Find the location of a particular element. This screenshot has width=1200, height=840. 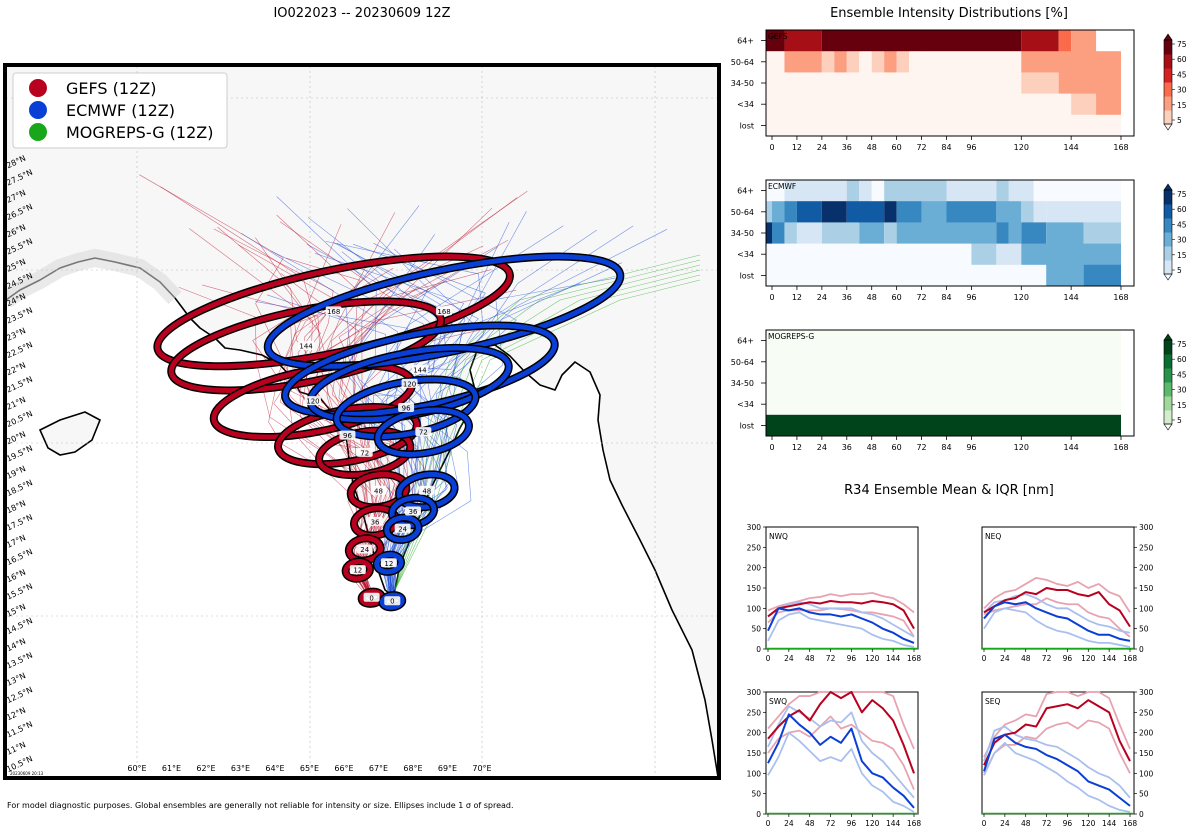

r34-ecmwf-q3-line is located at coordinates (1057, 762).